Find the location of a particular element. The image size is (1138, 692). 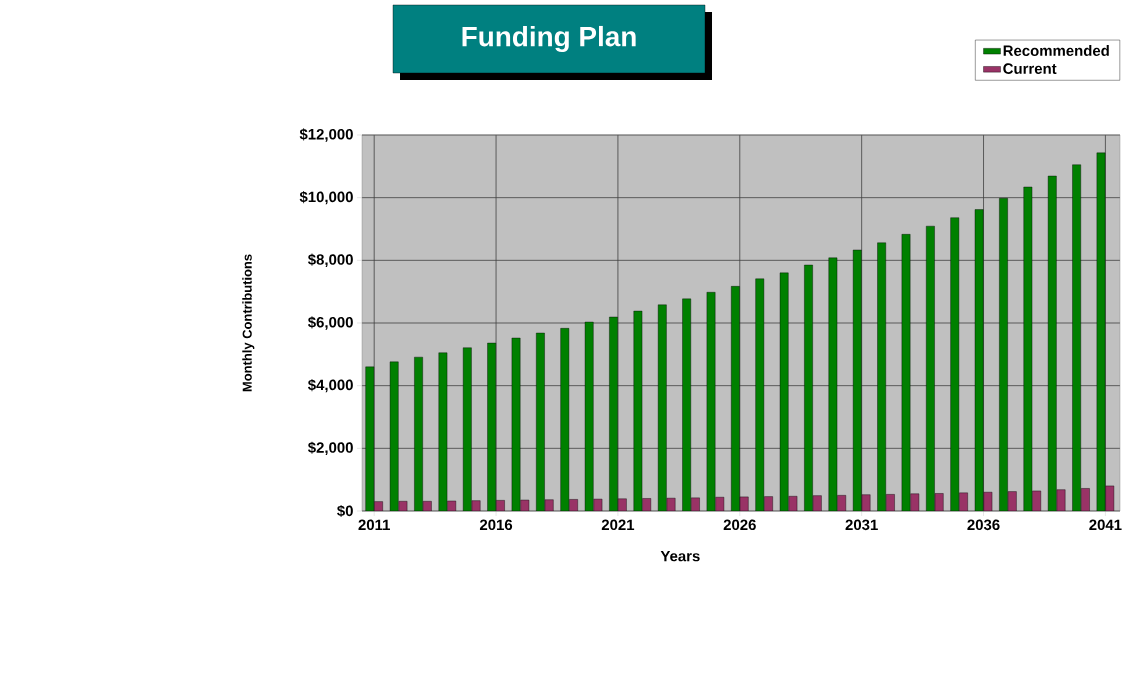

legend-label: Recommended is located at coordinates (1056, 51).